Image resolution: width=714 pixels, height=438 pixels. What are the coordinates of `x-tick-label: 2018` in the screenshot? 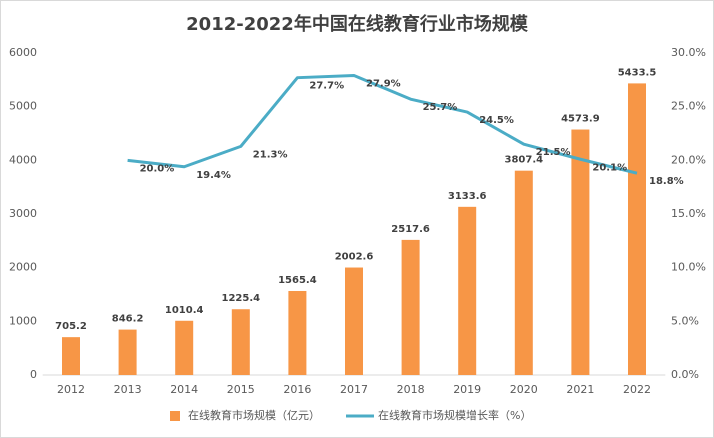 It's located at (411, 389).